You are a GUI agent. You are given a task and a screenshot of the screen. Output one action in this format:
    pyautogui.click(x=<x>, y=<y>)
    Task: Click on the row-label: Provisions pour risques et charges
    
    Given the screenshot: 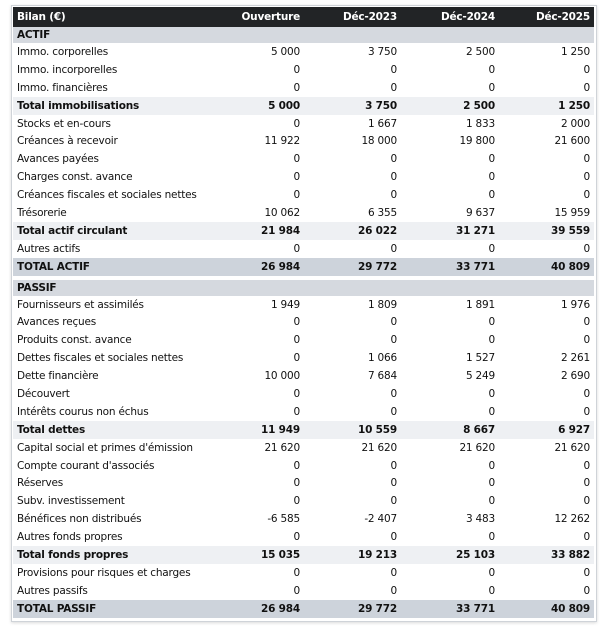 What is the action you would take?
    pyautogui.click(x=104, y=572)
    